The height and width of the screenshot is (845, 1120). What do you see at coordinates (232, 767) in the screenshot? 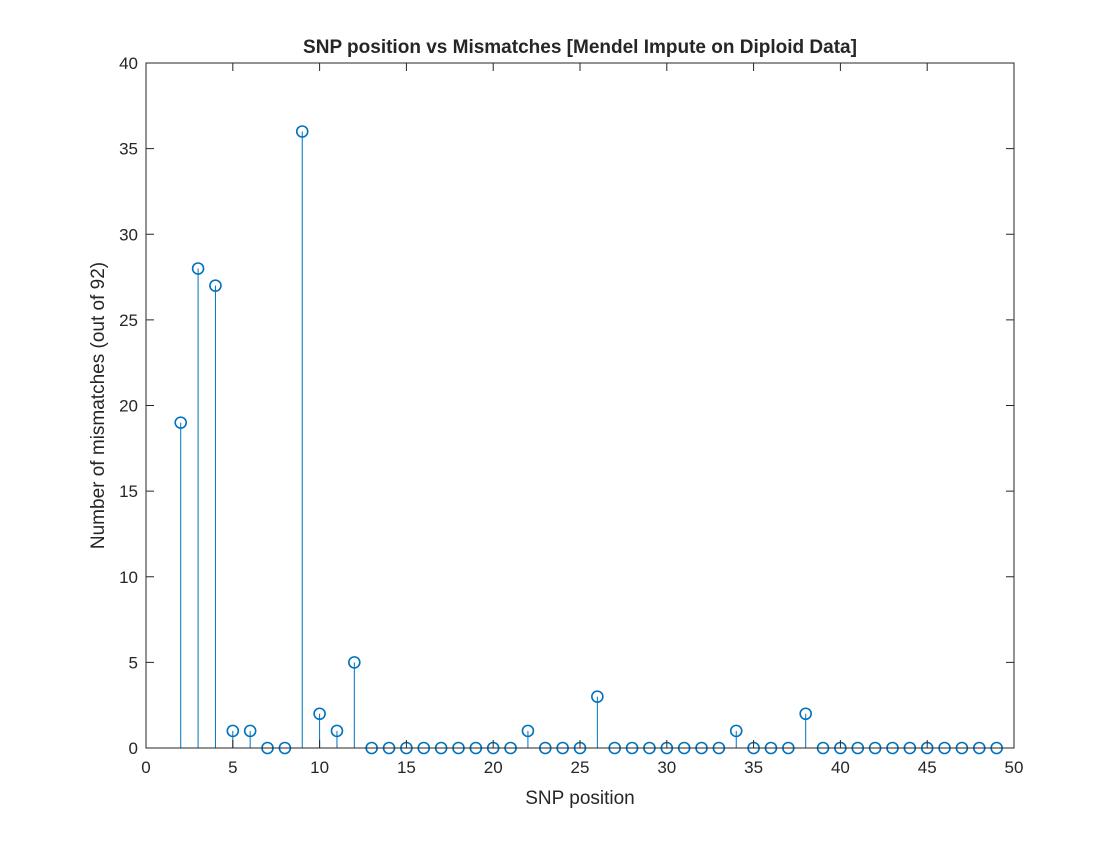
I see `x-tick-label: 5` at bounding box center [232, 767].